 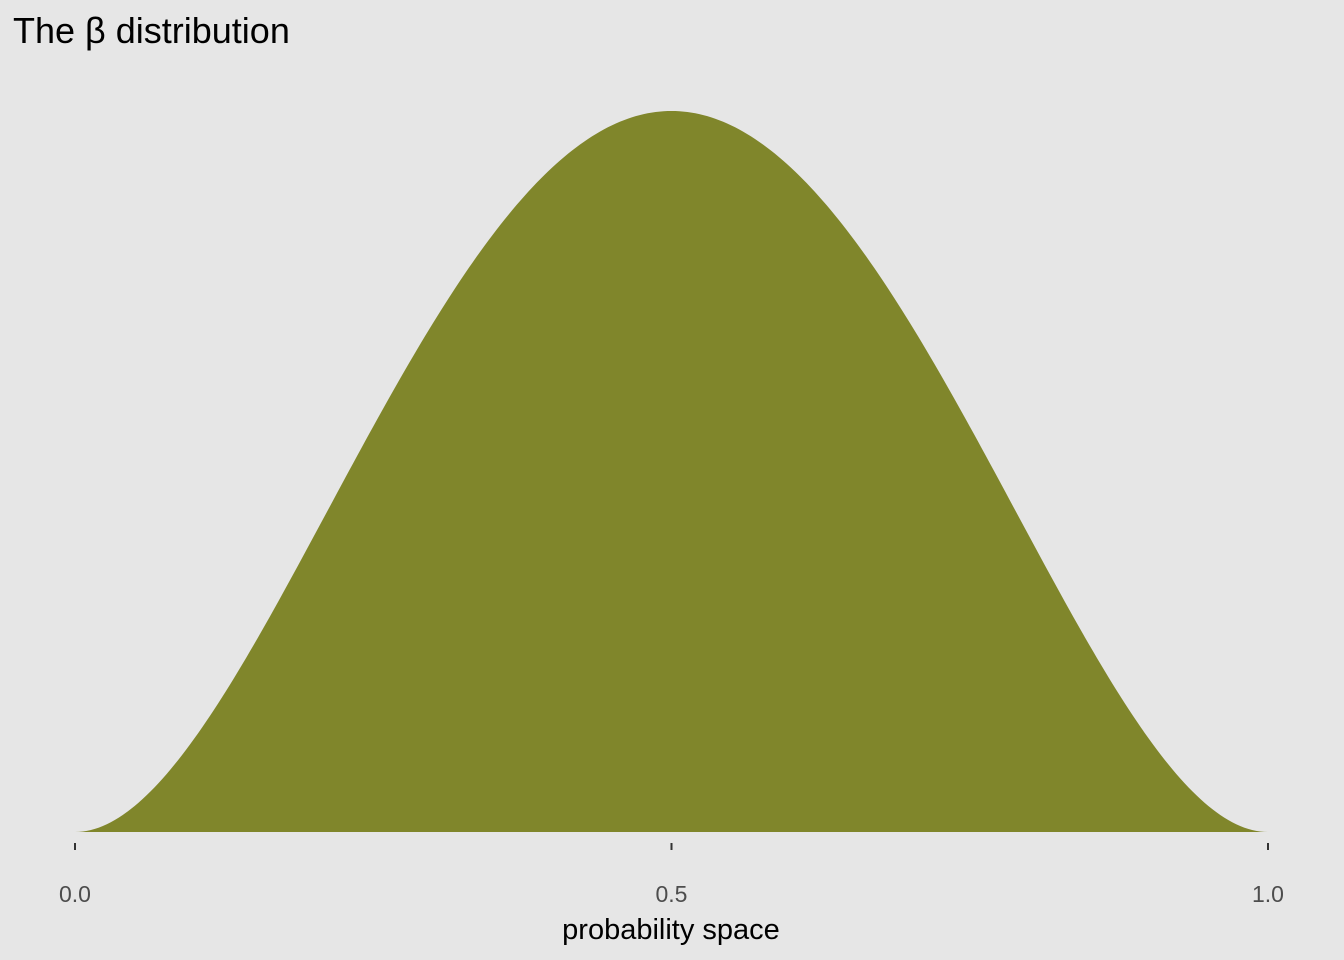 I want to click on x-tick-label: 0.5, so click(x=672, y=894).